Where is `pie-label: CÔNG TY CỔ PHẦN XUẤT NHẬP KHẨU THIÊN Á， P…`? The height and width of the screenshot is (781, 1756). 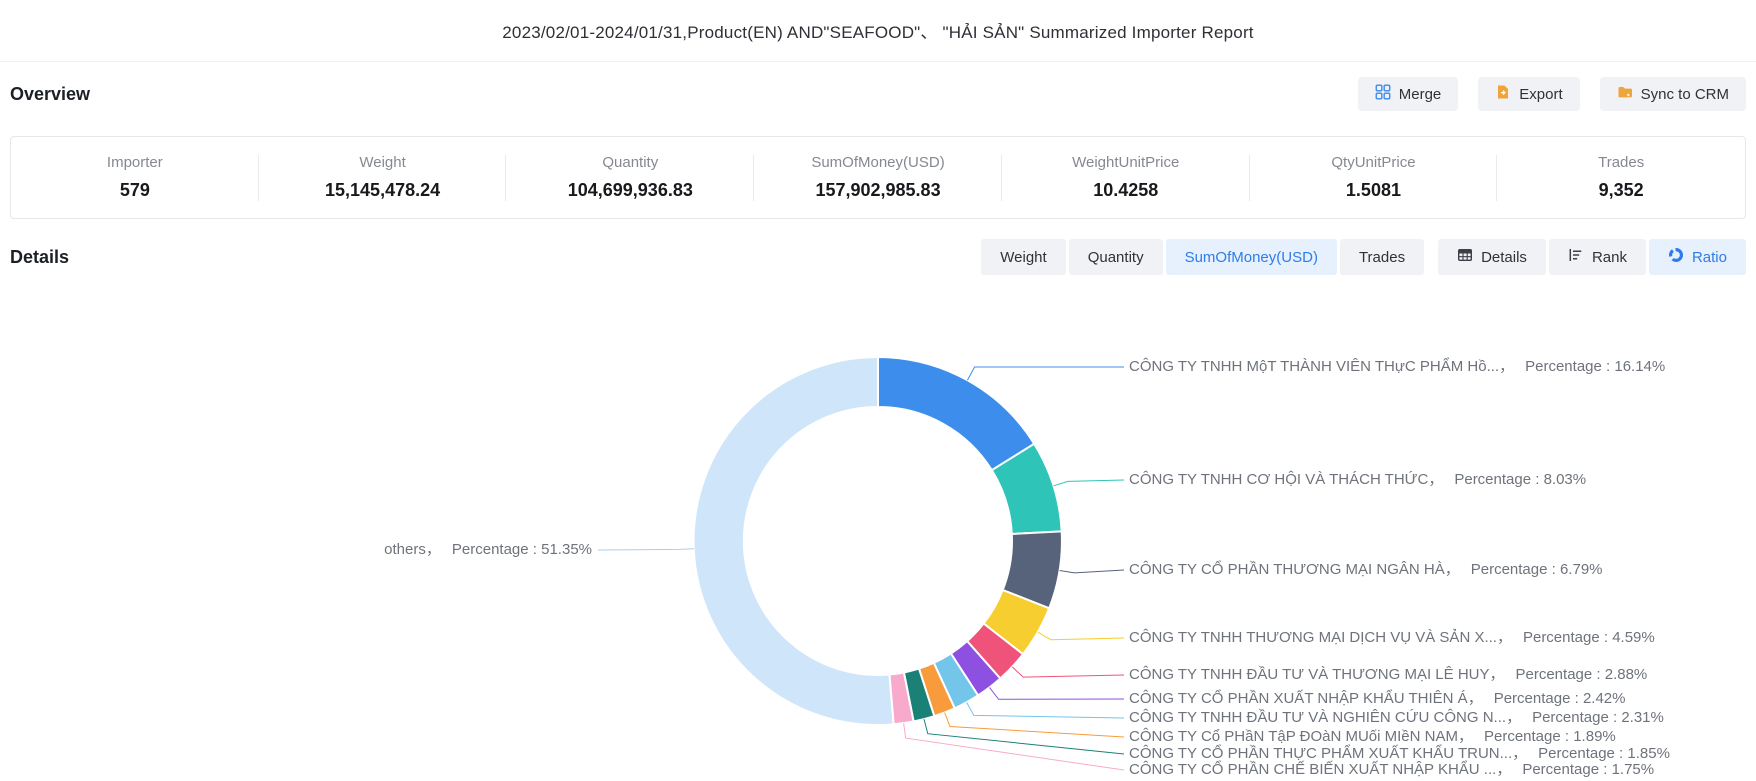
pie-label: CÔNG TY CỔ PHẦN XUẤT NHẬP KHẨU THIÊN Á， P… is located at coordinates (1377, 698).